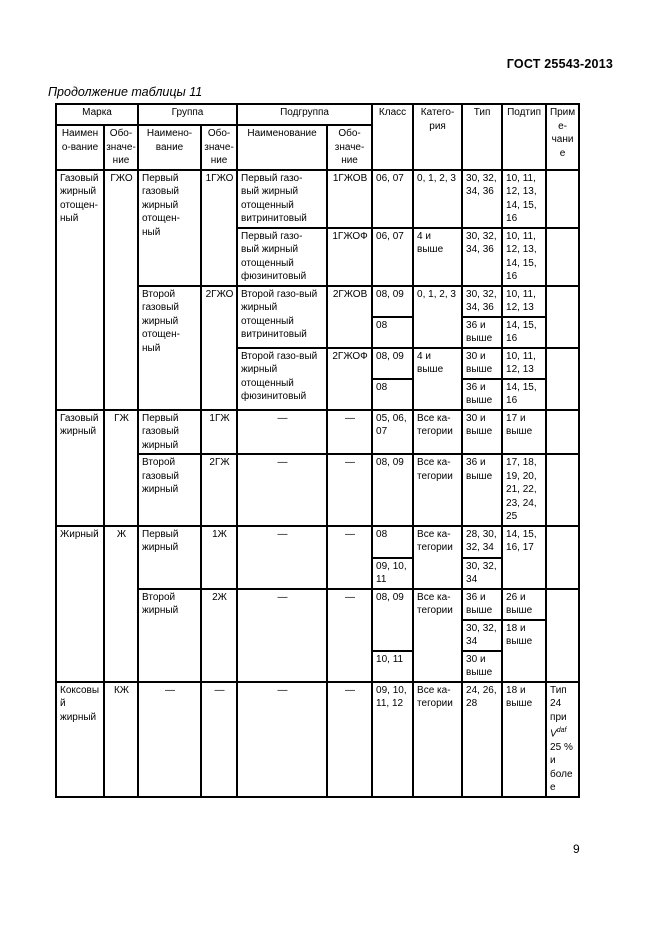 The height and width of the screenshot is (935, 661). I want to click on subgroup-abbr-cell: 2ГЖОВ, so click(350, 316).